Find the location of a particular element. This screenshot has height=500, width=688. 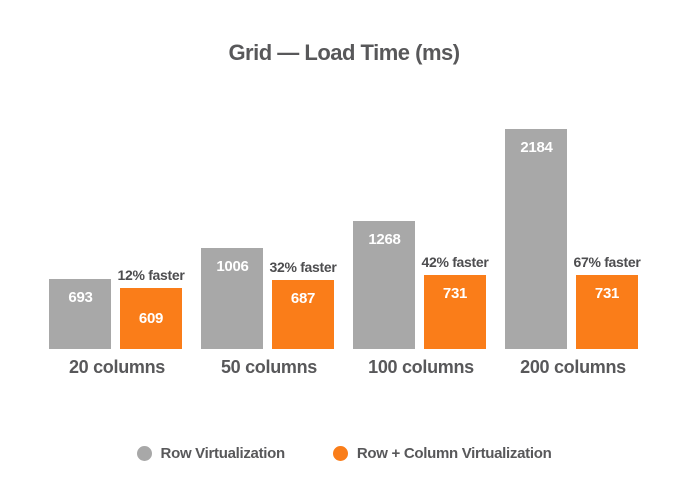

bar-pair: 1006 32% faster 687 is located at coordinates (269, 298).